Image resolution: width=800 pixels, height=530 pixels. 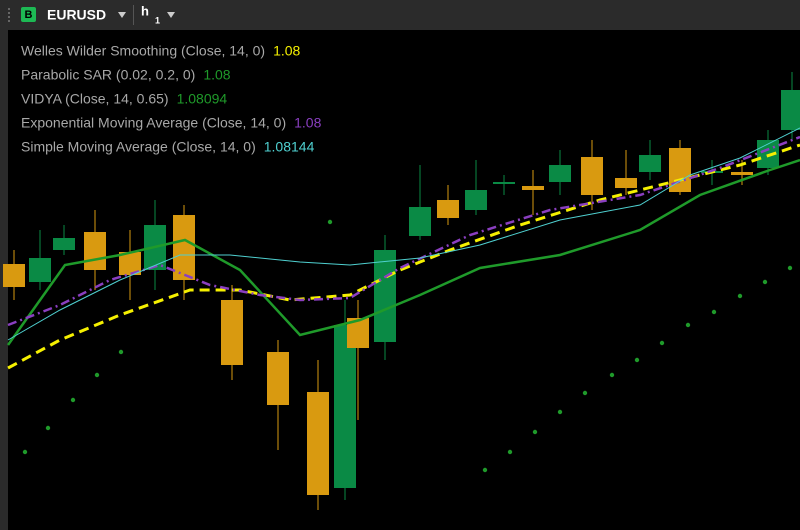 What do you see at coordinates (143, 51) in the screenshot?
I see `legend-name: Welles Wilder Smoothing (Close, 14, 0)` at bounding box center [143, 51].